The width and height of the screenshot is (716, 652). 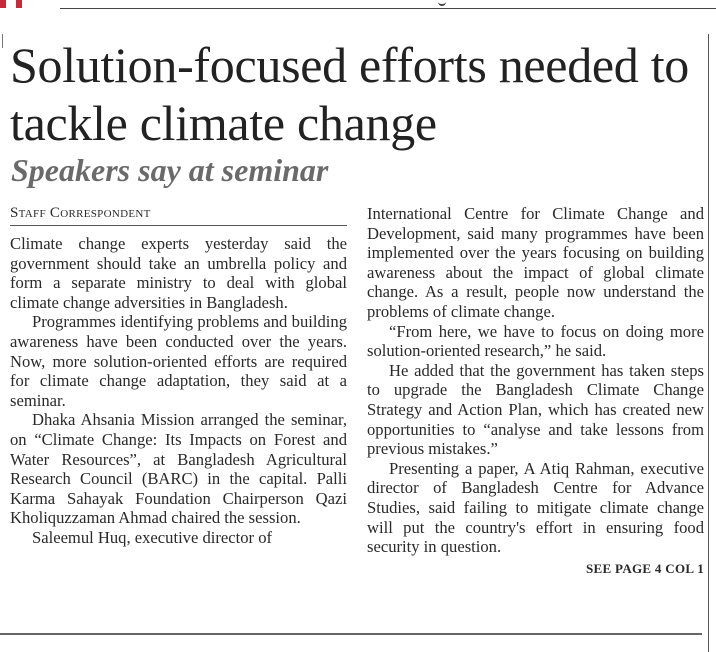 What do you see at coordinates (708, 343) in the screenshot?
I see `right-border` at bounding box center [708, 343].